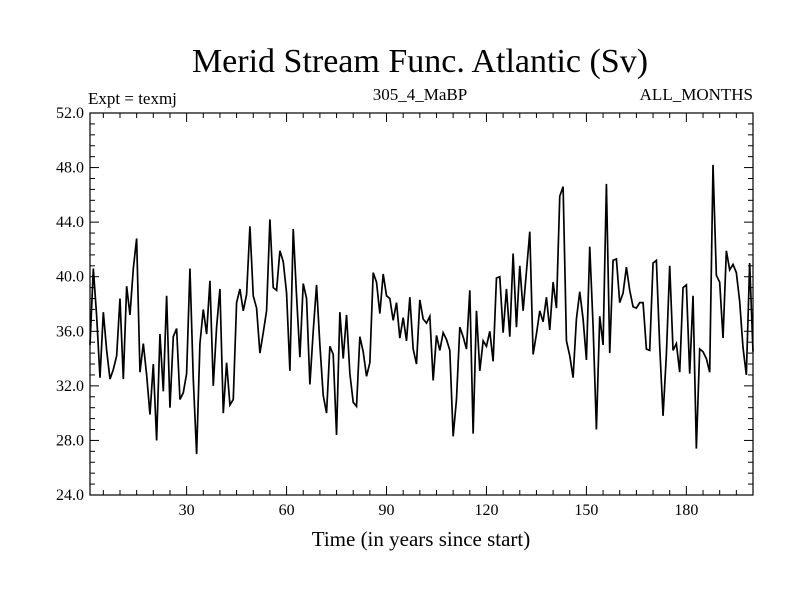 The image size is (800, 600). I want to click on y-tick-label: 44.0, so click(70, 222).